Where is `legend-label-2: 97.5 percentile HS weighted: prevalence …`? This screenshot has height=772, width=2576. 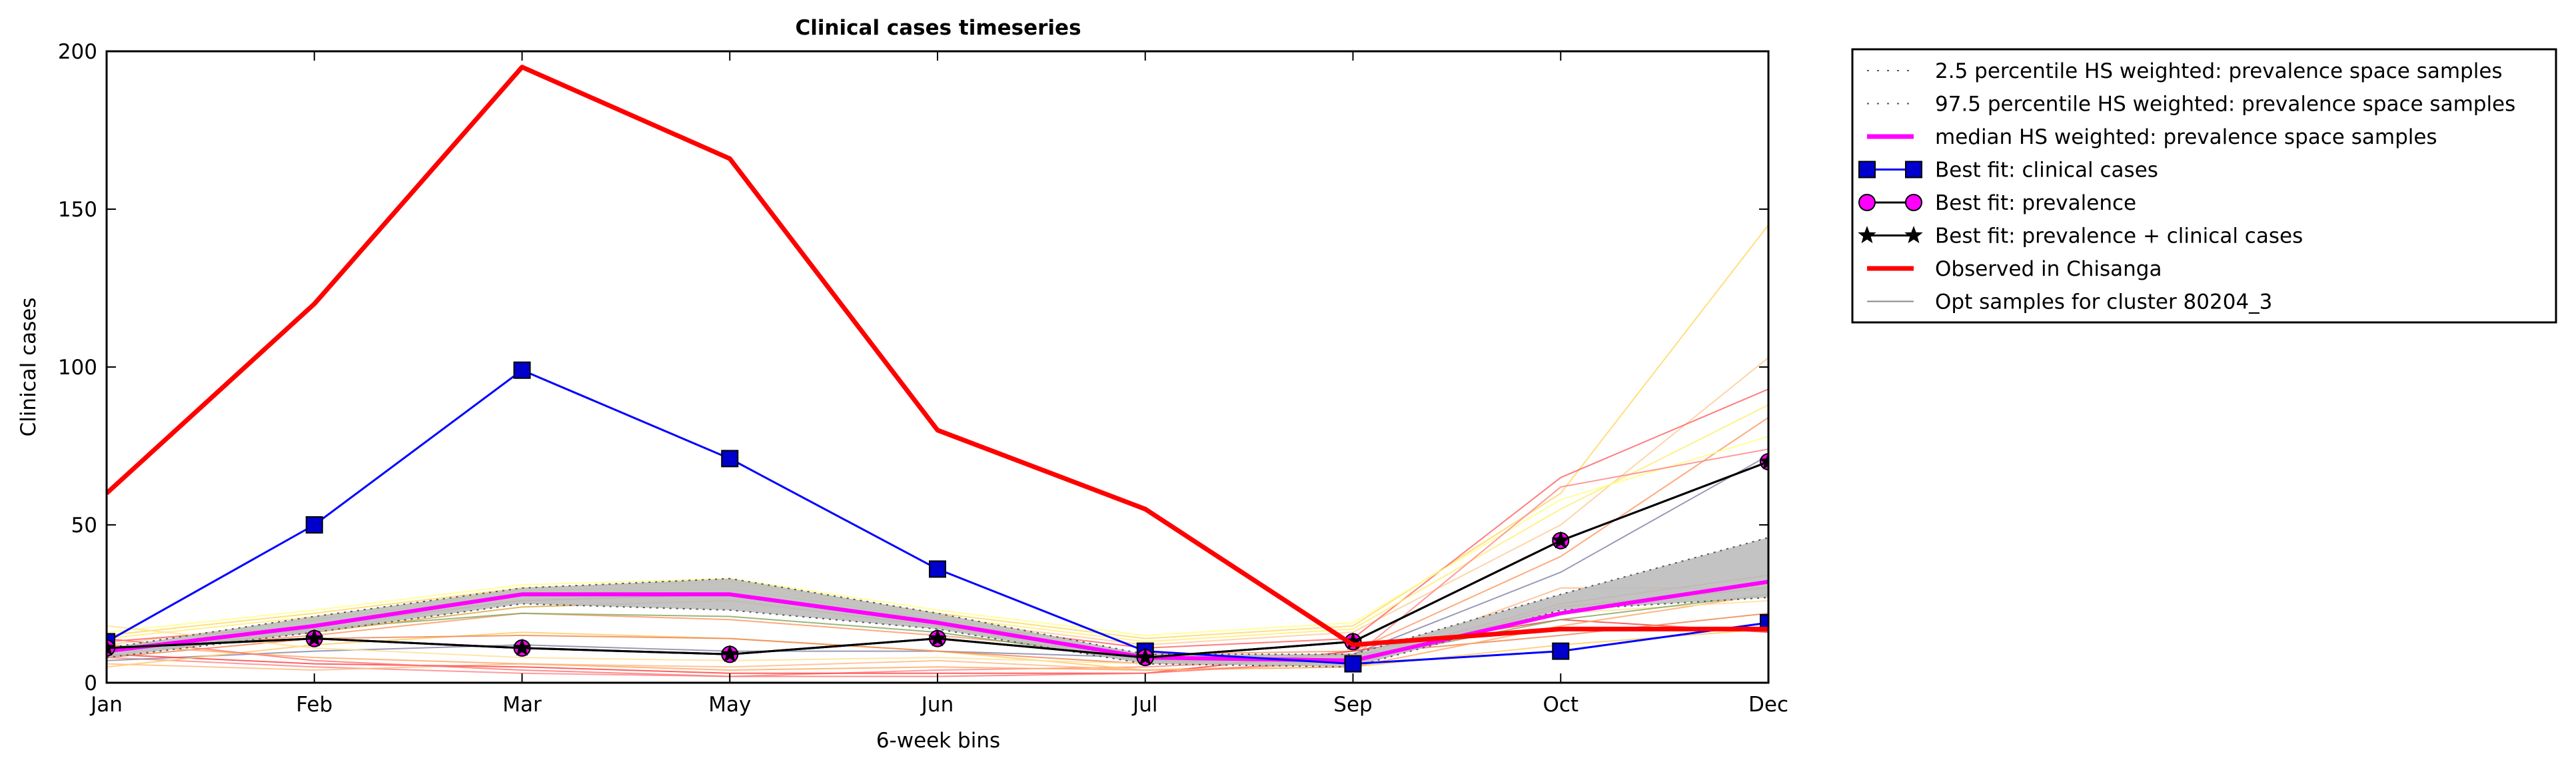 legend-label-2: 97.5 percentile HS weighted: prevalence … is located at coordinates (2225, 105).